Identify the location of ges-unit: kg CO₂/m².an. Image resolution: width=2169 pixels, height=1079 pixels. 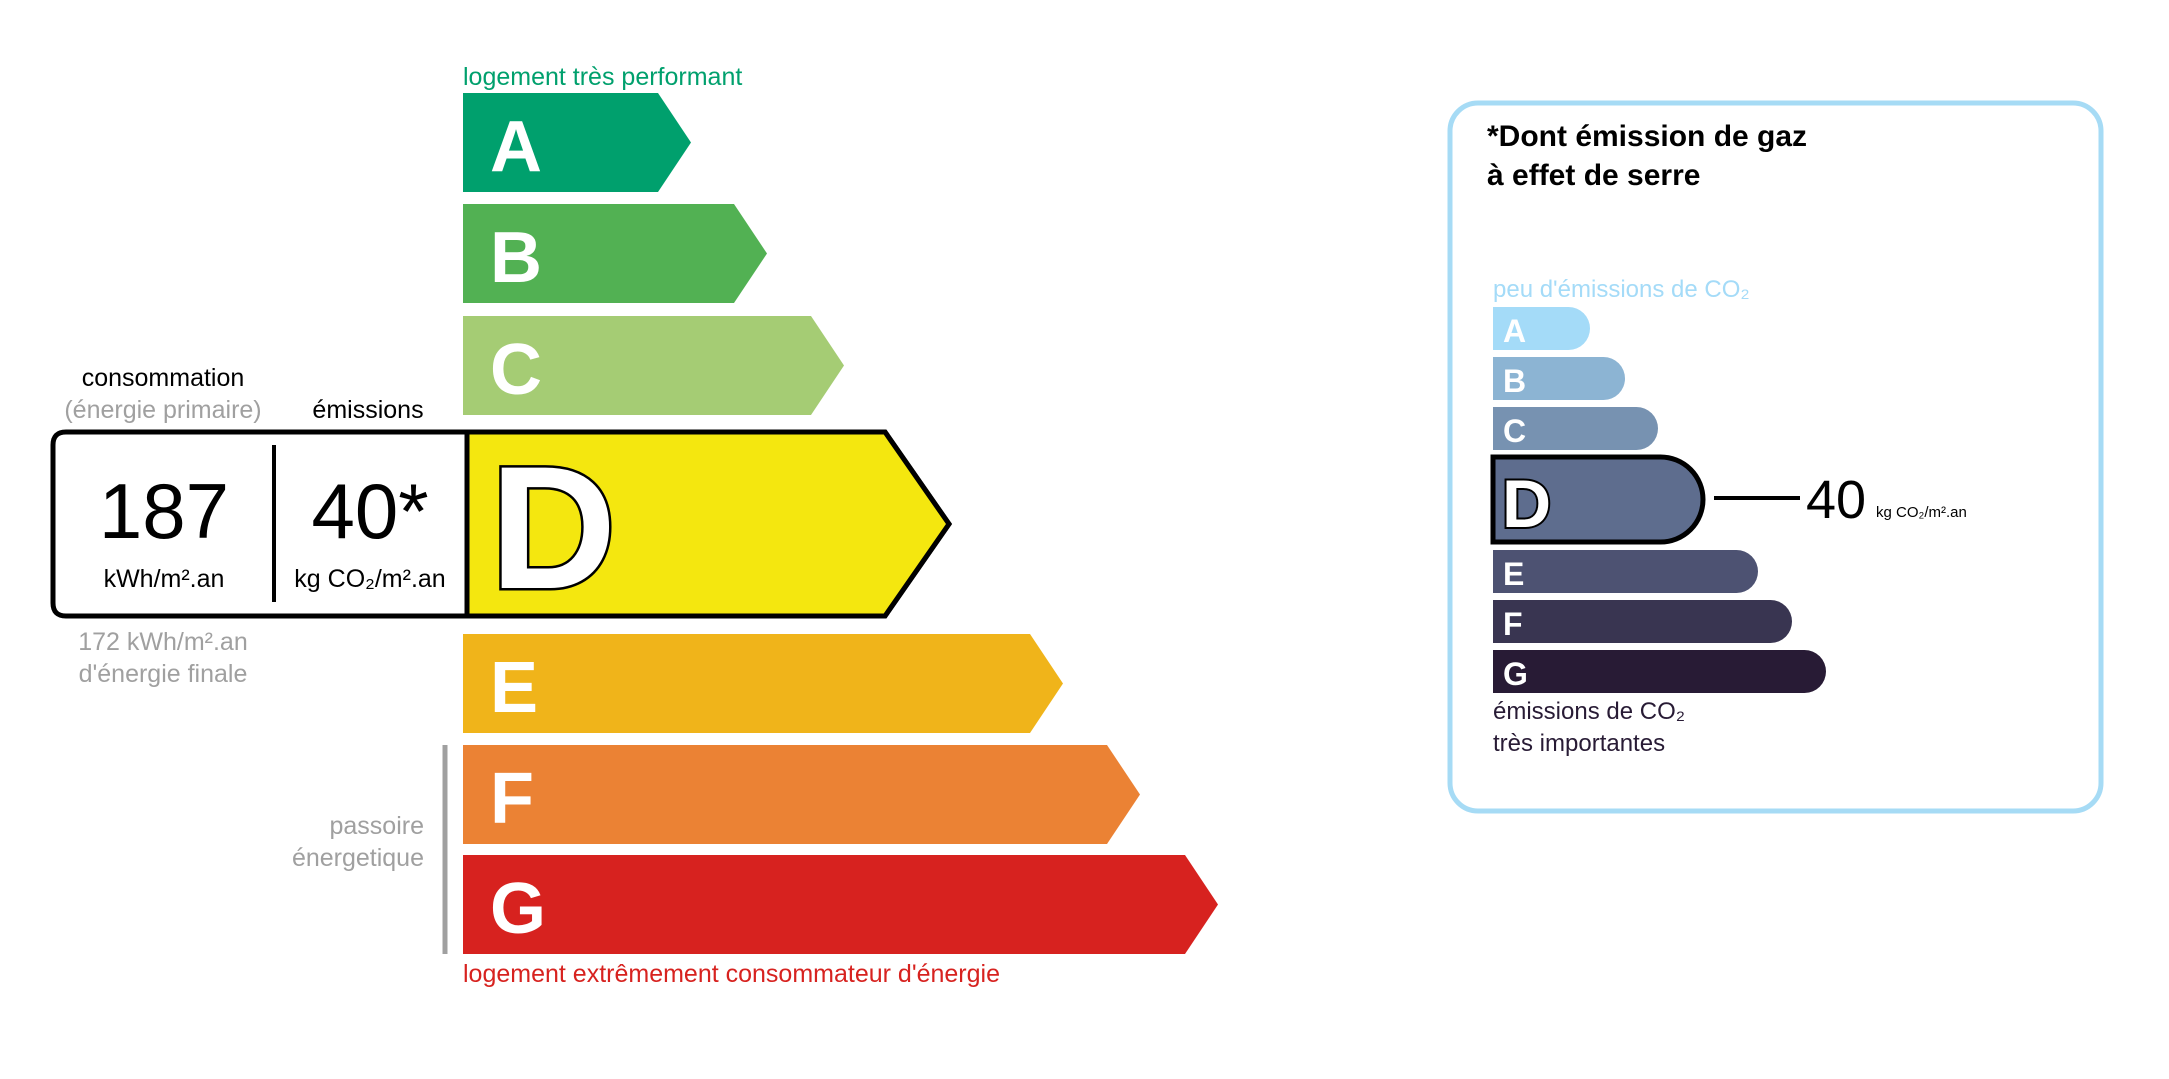
(1921, 512).